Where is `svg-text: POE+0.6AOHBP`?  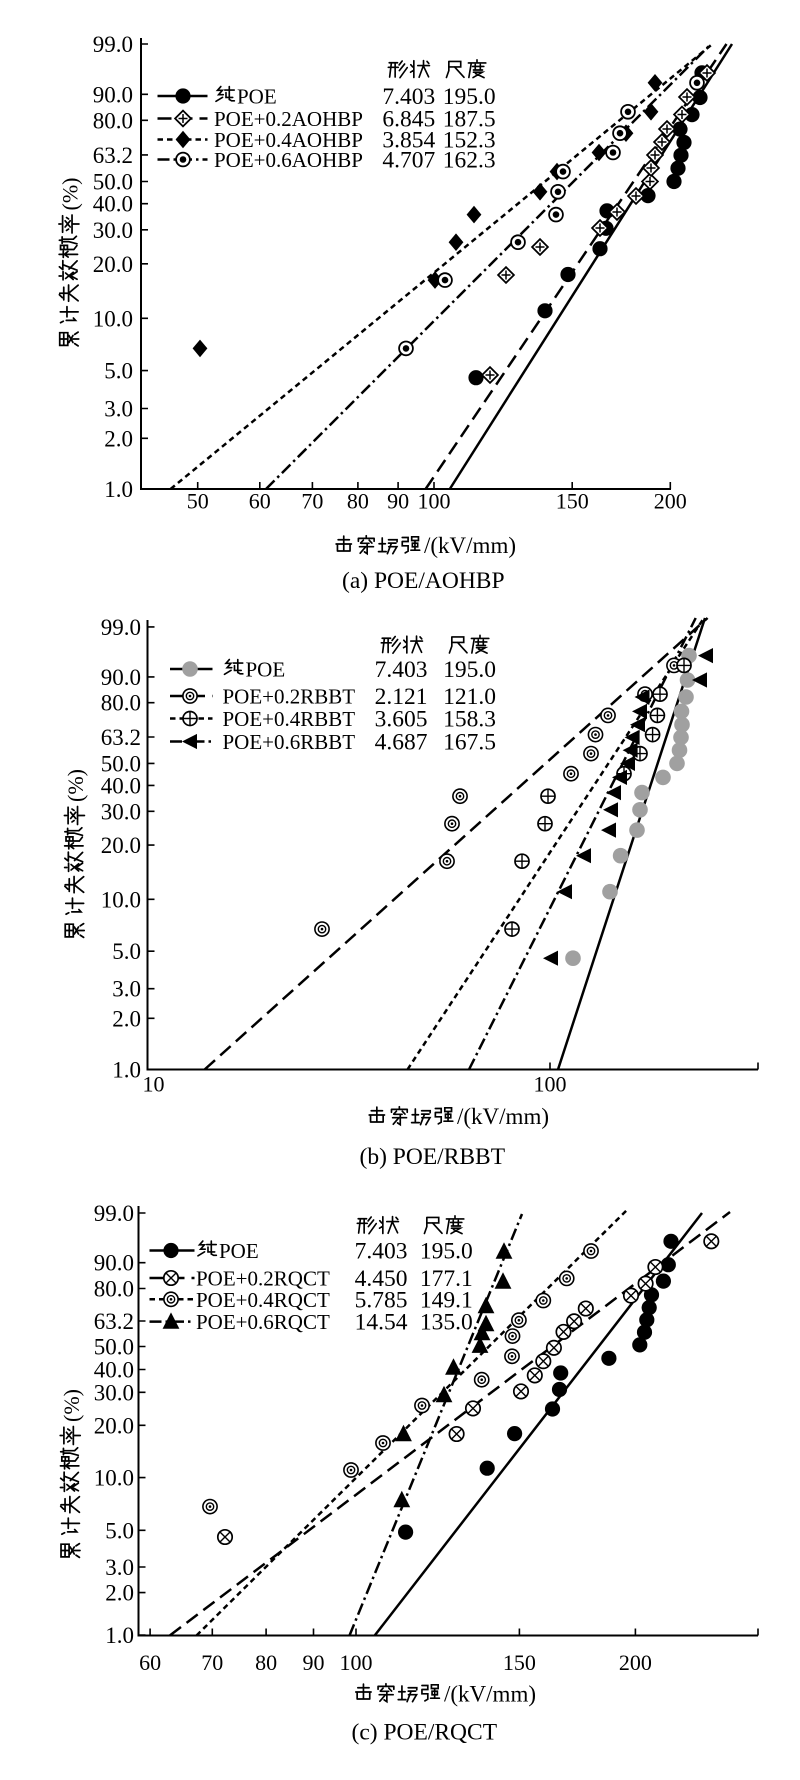
svg-text: POE+0.6AOHBP is located at coordinates (288, 160).